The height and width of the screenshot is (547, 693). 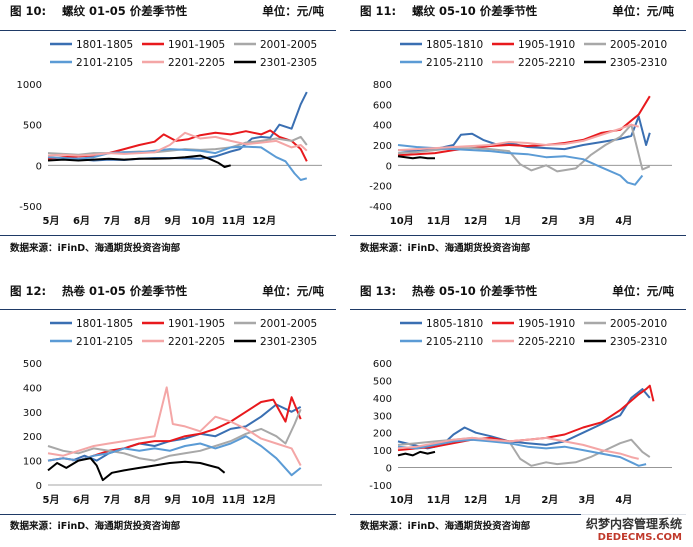 What do you see at coordinates (382, 85) in the screenshot?
I see `y-tick-label: 800` at bounding box center [382, 85].